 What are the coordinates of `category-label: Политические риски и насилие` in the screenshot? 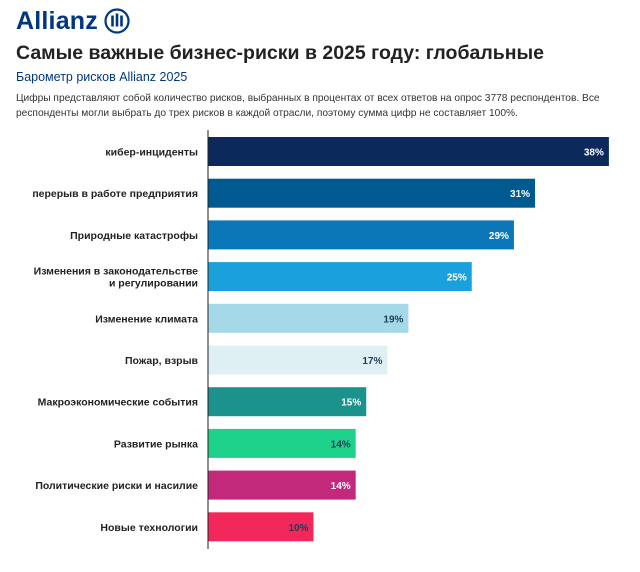 It's located at (116, 486).